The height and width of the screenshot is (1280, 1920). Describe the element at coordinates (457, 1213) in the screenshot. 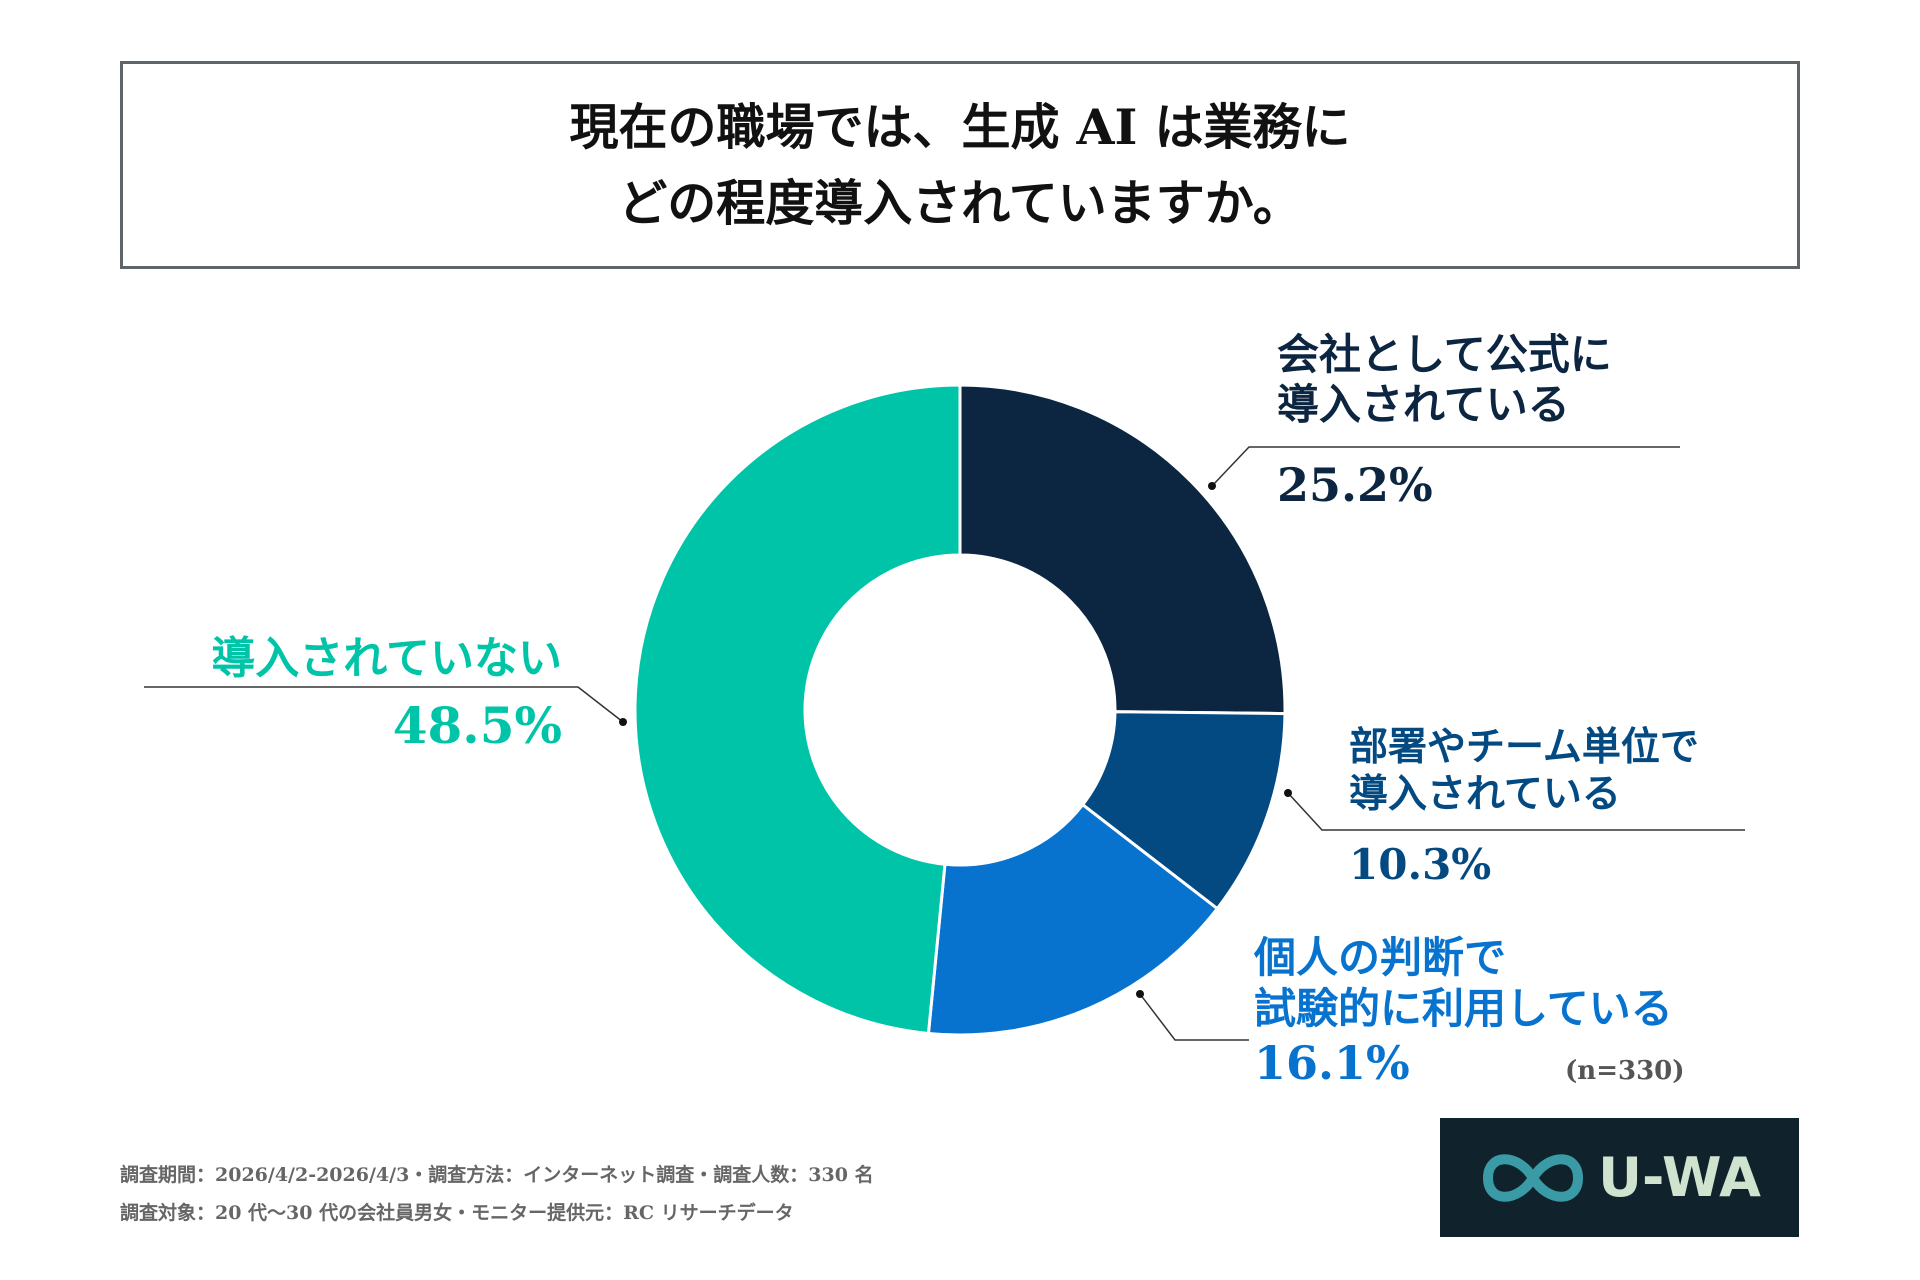

I see `footer-survey-target: 調査対象：20 代〜30 代の会社員男女・モニター提供元：RC リサーチデータ` at that location.